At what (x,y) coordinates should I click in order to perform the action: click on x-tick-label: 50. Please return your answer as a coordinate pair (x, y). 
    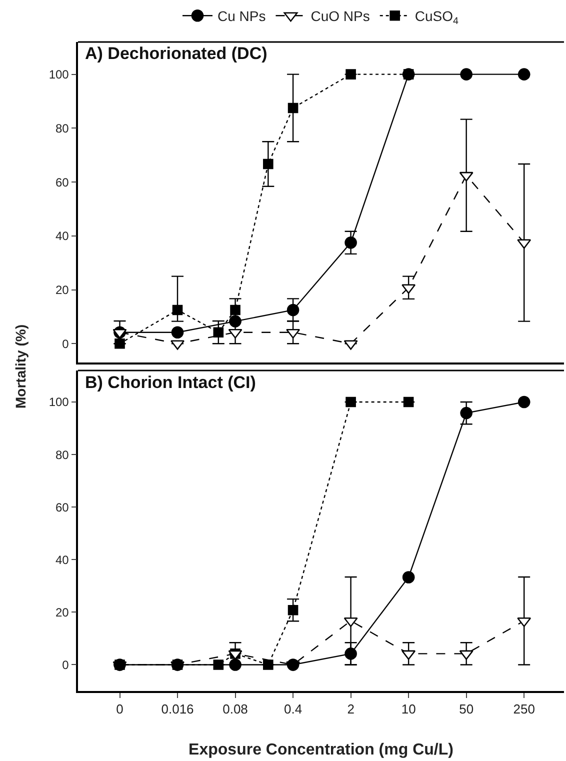
    Looking at the image, I should click on (466, 708).